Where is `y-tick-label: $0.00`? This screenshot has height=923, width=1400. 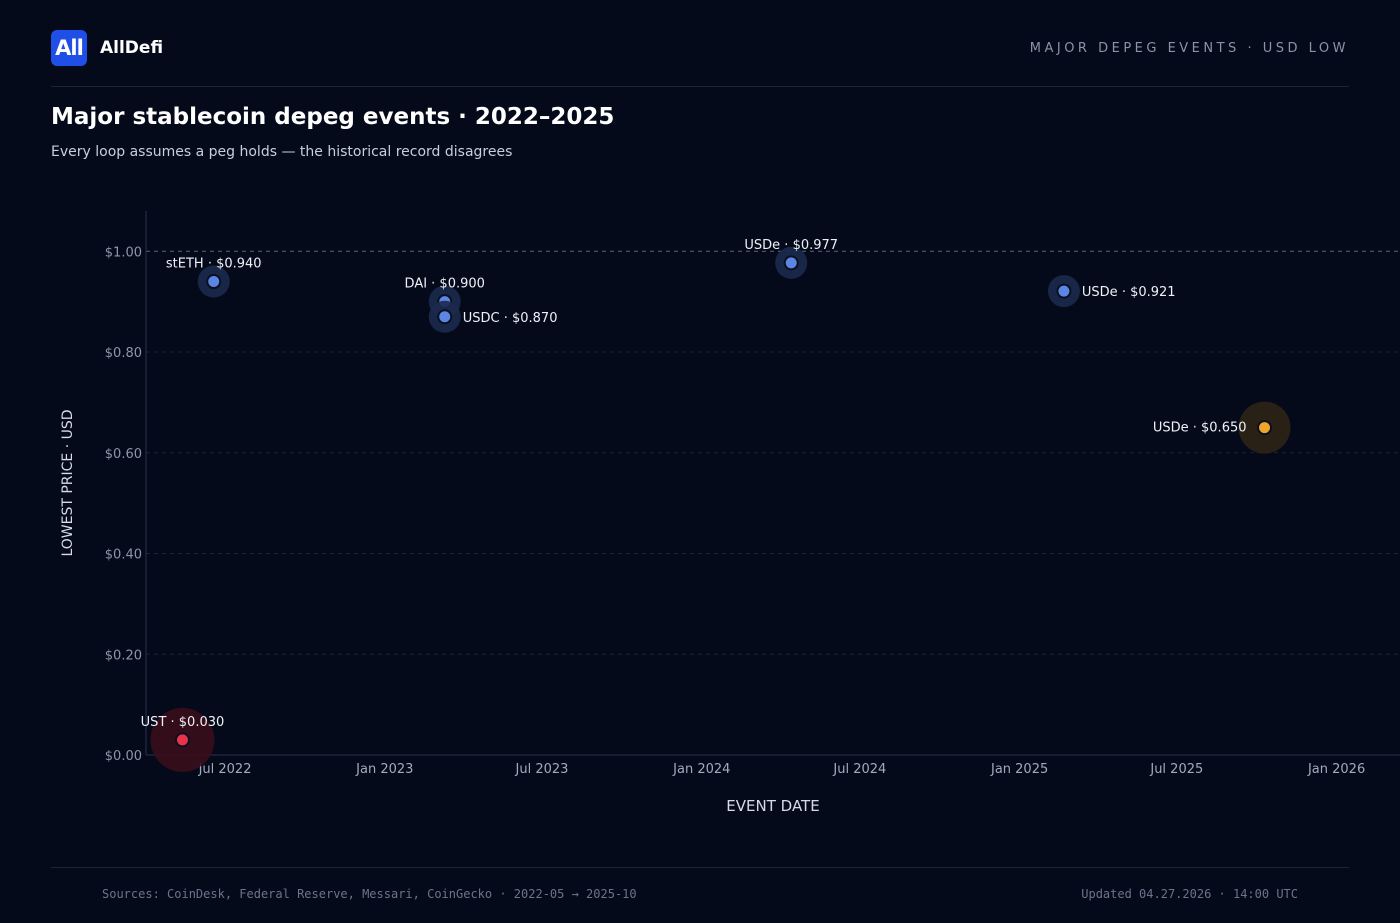 y-tick-label: $0.00 is located at coordinates (123, 756).